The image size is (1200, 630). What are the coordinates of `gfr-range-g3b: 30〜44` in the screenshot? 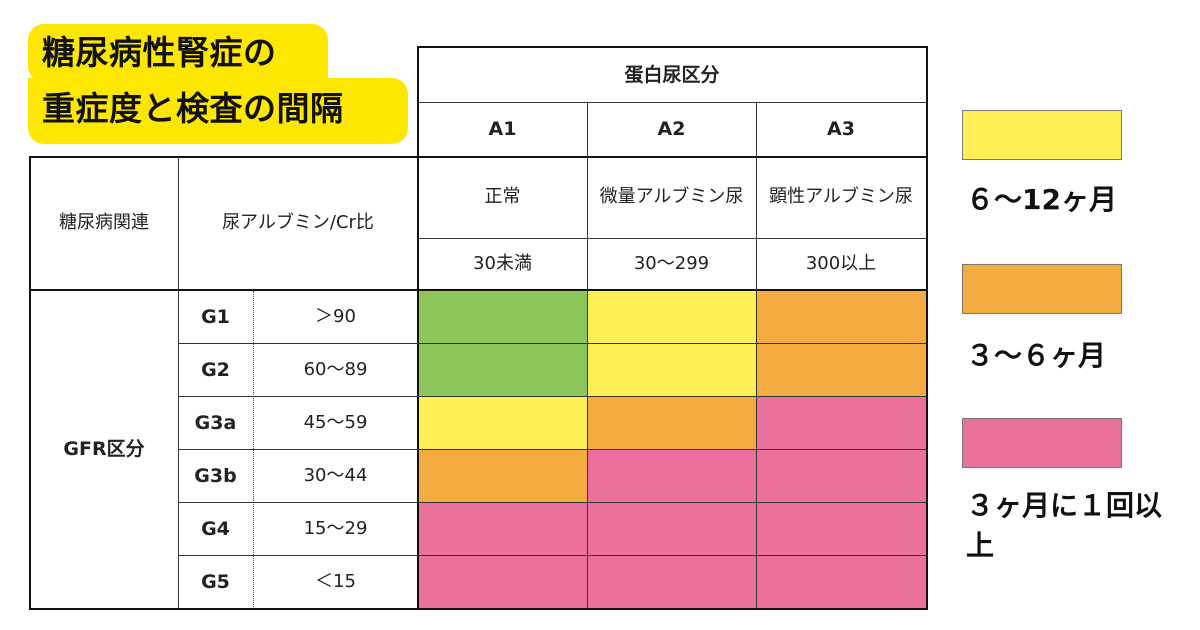 It's located at (335, 475).